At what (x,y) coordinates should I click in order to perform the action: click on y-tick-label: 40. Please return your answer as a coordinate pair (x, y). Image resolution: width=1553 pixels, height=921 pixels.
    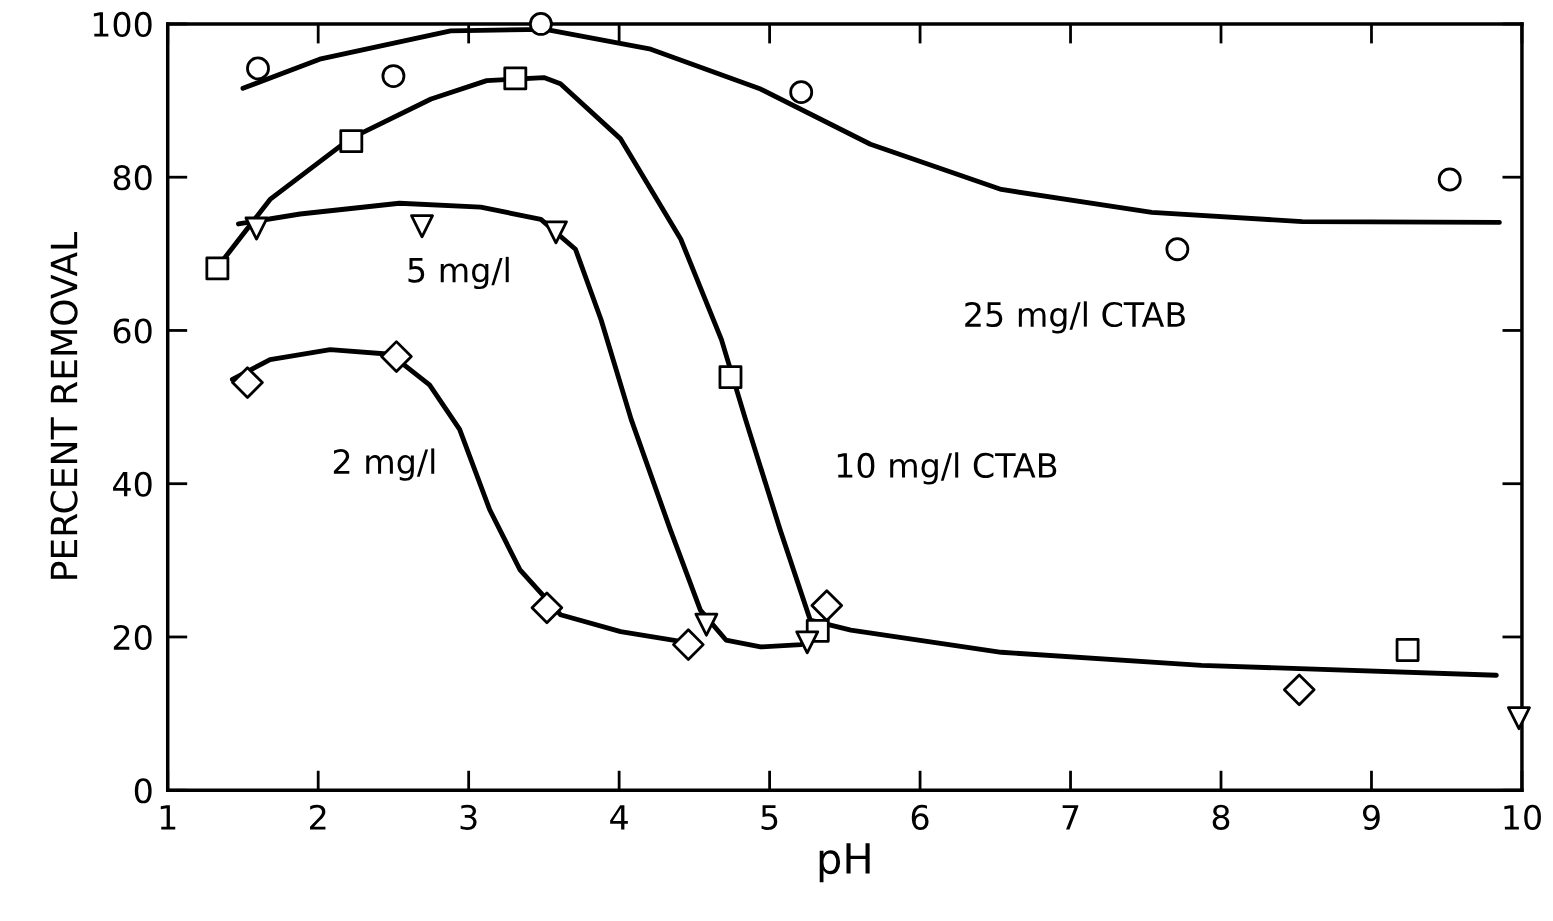
    Looking at the image, I should click on (132, 484).